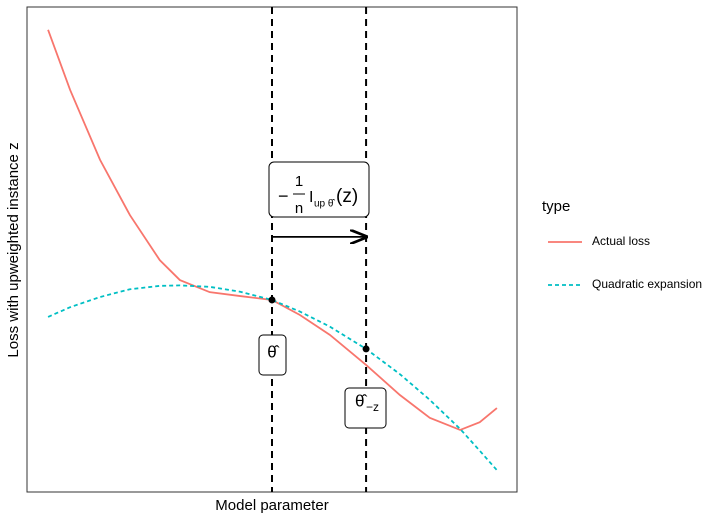 This screenshot has width=713, height=516. Describe the element at coordinates (621, 241) in the screenshot. I see `legend-label: Actual loss` at that location.